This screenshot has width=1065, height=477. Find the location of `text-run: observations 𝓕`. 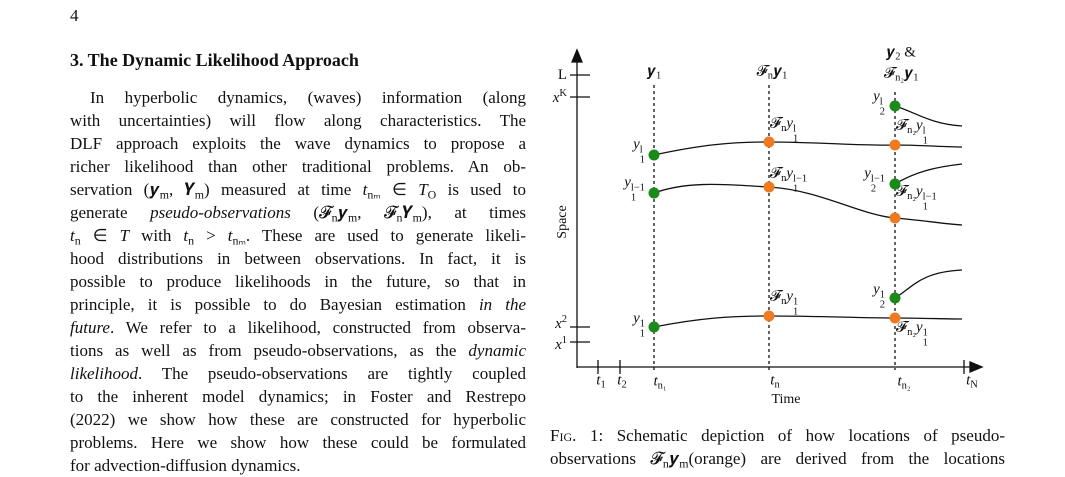

text-run: observations 𝓕 is located at coordinates (606, 458).